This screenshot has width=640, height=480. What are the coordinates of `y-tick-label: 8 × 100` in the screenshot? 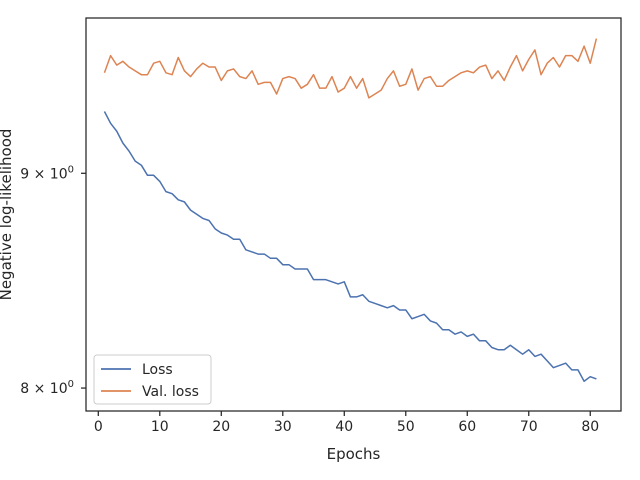 It's located at (47, 388).